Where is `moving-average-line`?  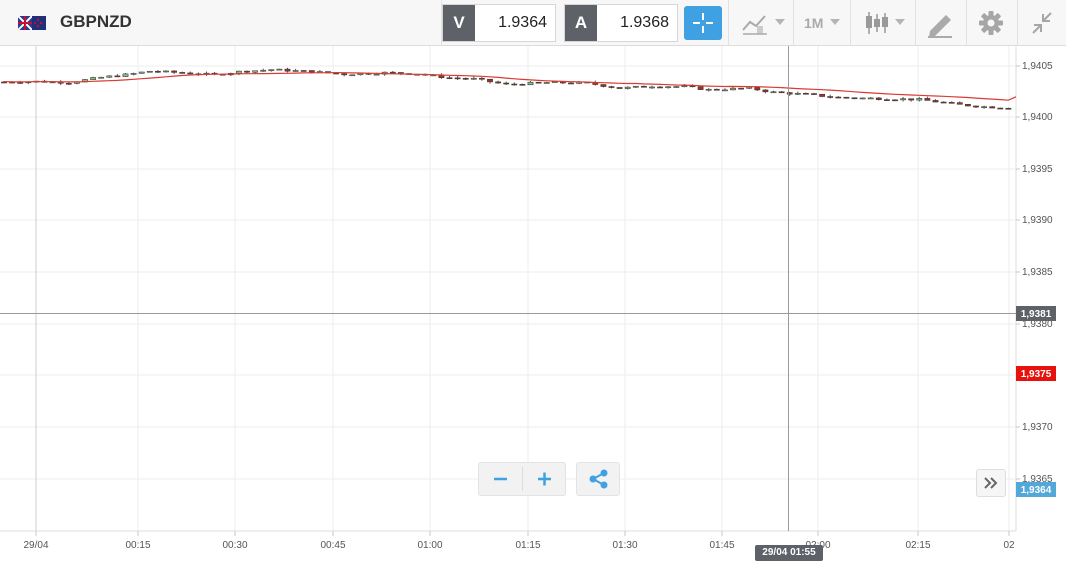
moving-average-line is located at coordinates (510, 86).